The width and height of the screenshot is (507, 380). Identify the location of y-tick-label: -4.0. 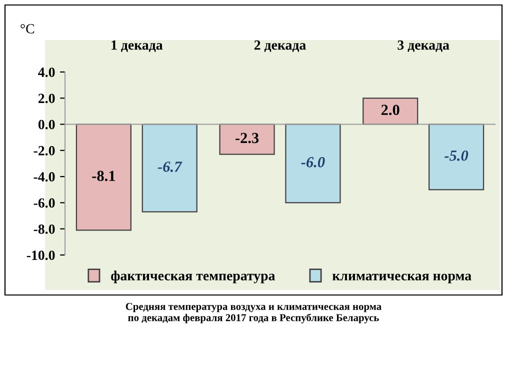
(44, 177).